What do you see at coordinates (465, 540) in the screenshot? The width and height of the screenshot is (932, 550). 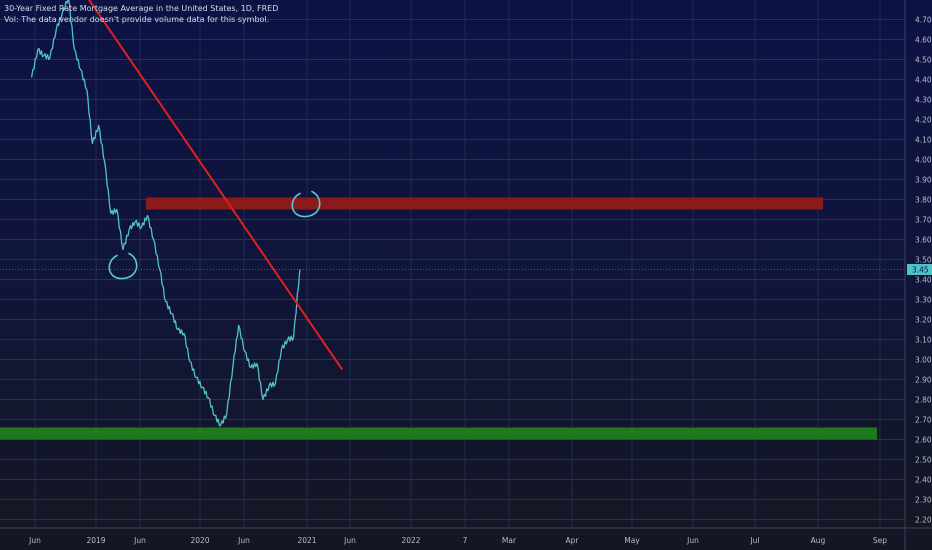 I see `x-tick-label: 7` at bounding box center [465, 540].